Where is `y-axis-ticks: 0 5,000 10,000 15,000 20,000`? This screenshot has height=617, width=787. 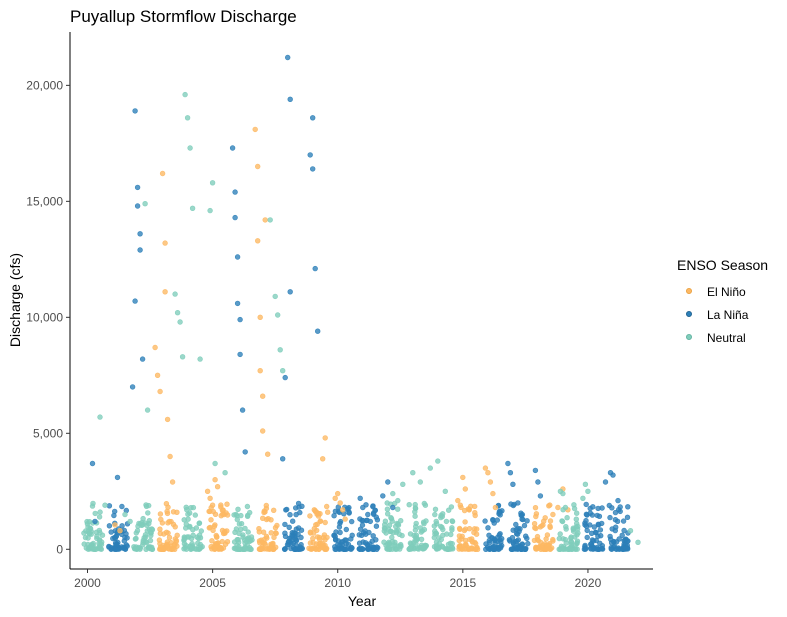
y-axis-ticks: 0 5,000 10,000 15,000 20,000 is located at coordinates (48, 317).